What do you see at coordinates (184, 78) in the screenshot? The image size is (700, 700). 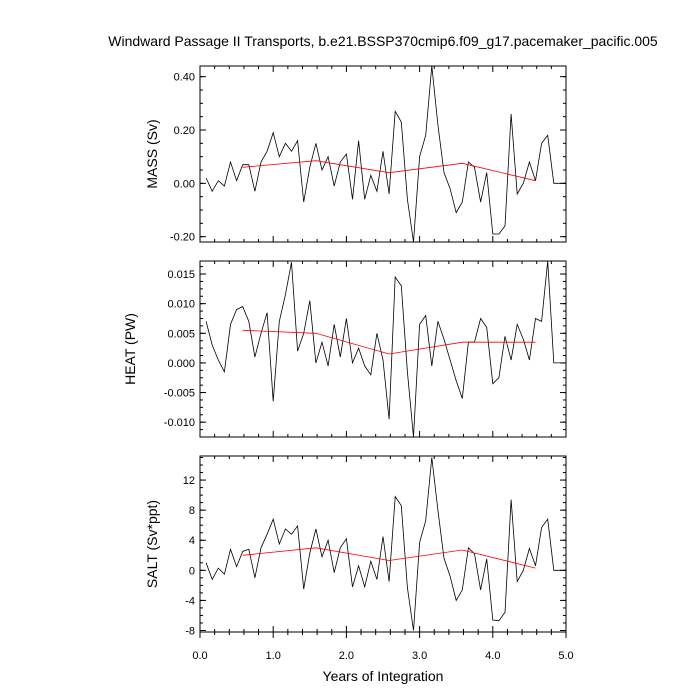 I see `mass-y-tick-label: 0.40` at bounding box center [184, 78].